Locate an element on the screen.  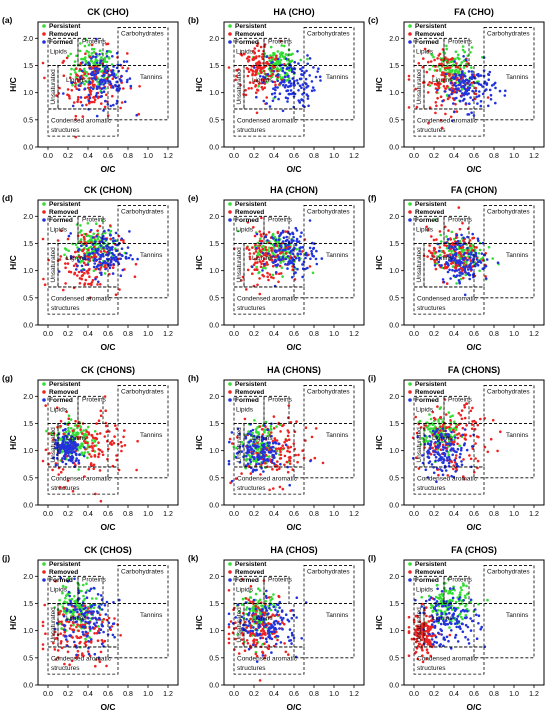
region-label-proteins: Proteins is located at coordinates (94, 580).